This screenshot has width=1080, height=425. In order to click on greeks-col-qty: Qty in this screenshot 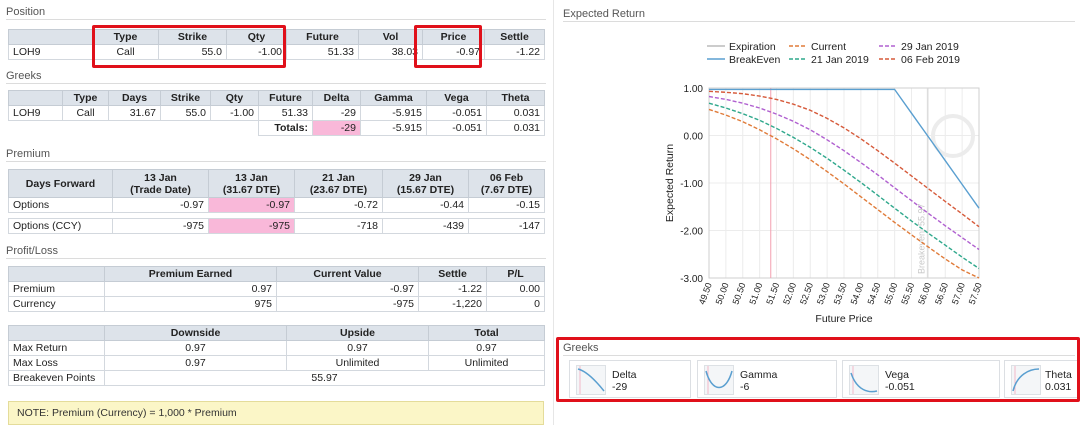, I will do `click(234, 98)`.